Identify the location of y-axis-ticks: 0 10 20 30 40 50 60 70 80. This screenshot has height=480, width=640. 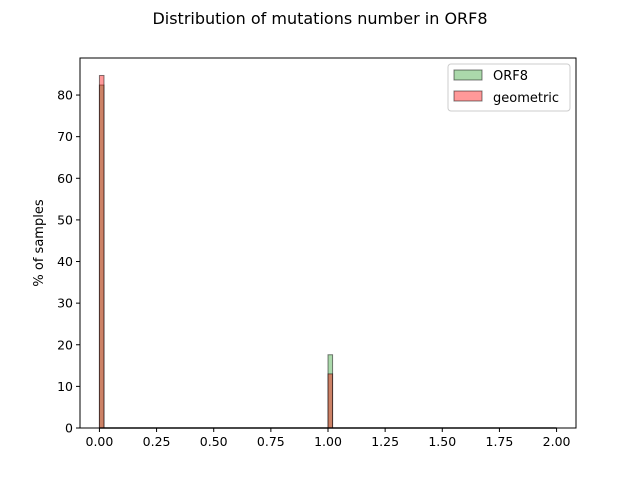
(68, 262).